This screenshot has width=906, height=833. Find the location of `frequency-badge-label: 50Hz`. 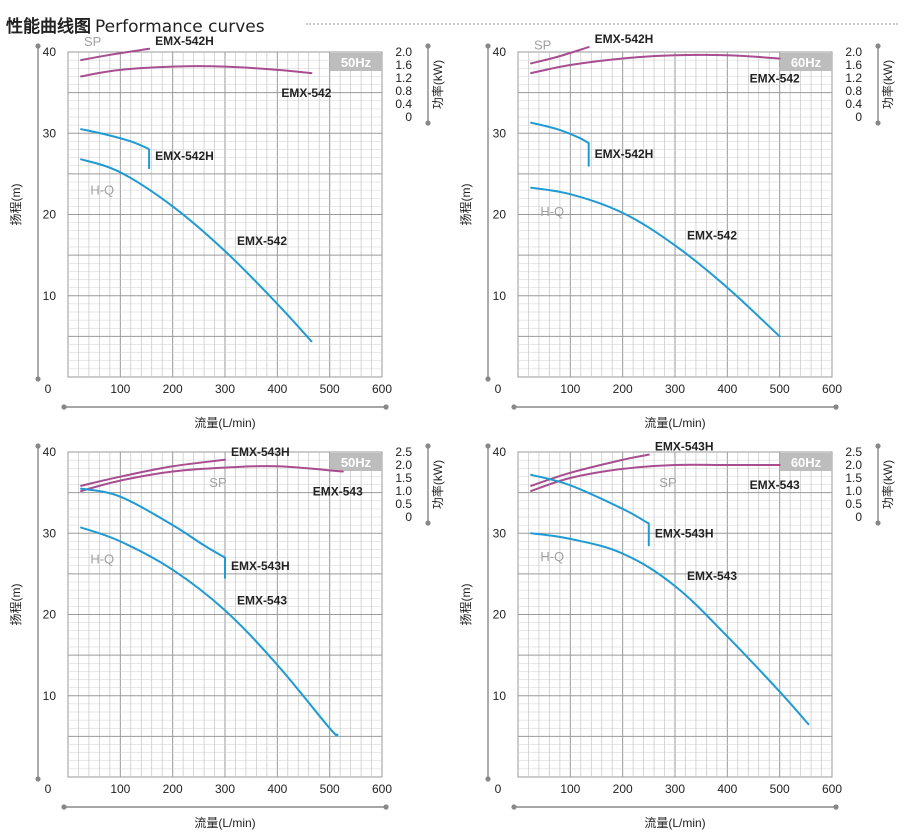

frequency-badge-label: 50Hz is located at coordinates (356, 62).